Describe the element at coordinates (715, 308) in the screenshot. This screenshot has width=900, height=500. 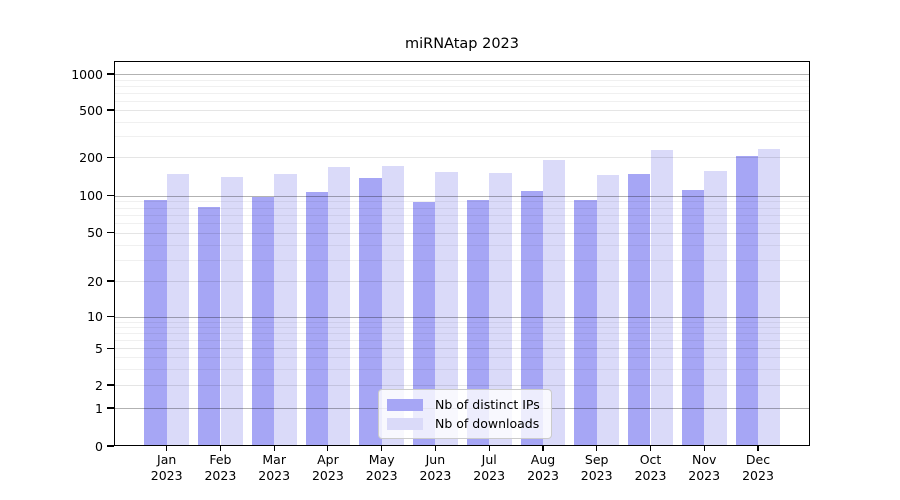
I see `bar-downloads-nov` at that location.